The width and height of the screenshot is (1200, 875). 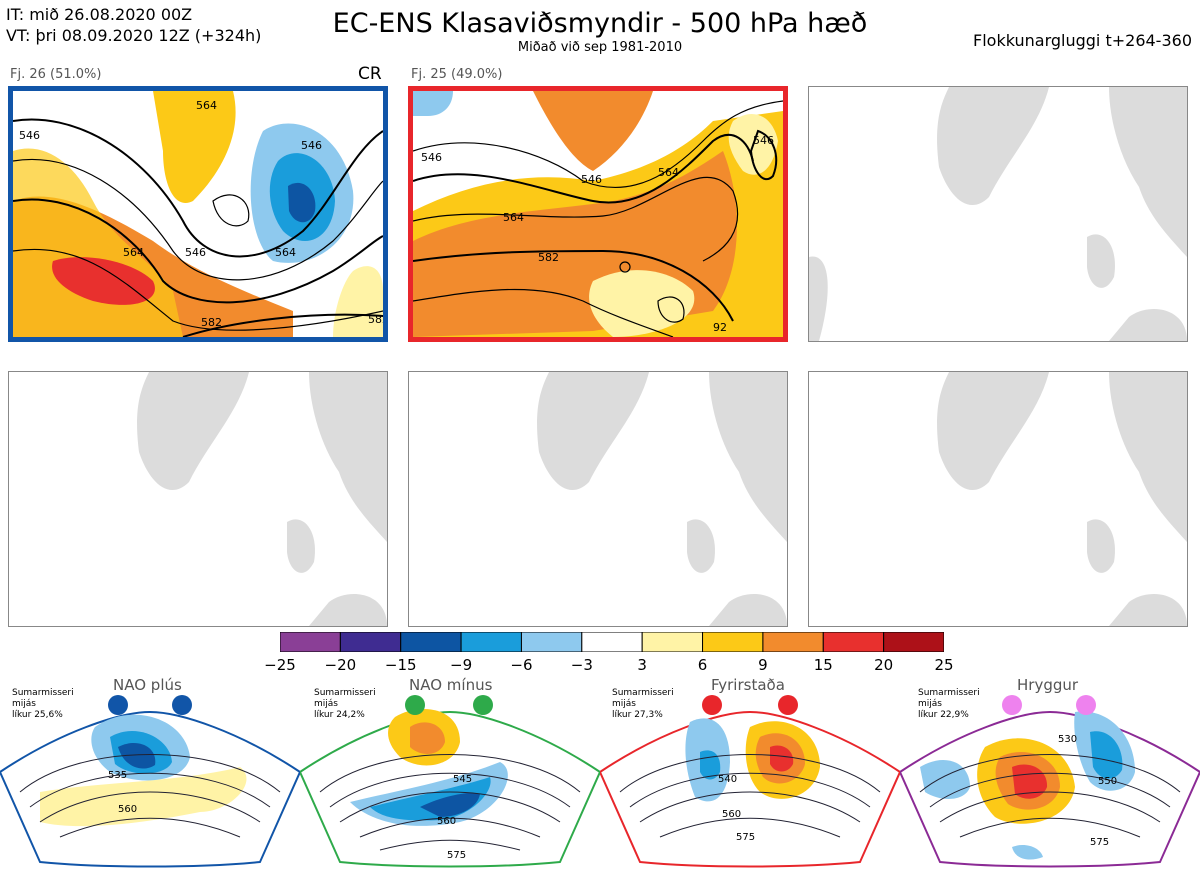 I want to click on regime-info-line: líkur 22,9%, so click(x=943, y=715).